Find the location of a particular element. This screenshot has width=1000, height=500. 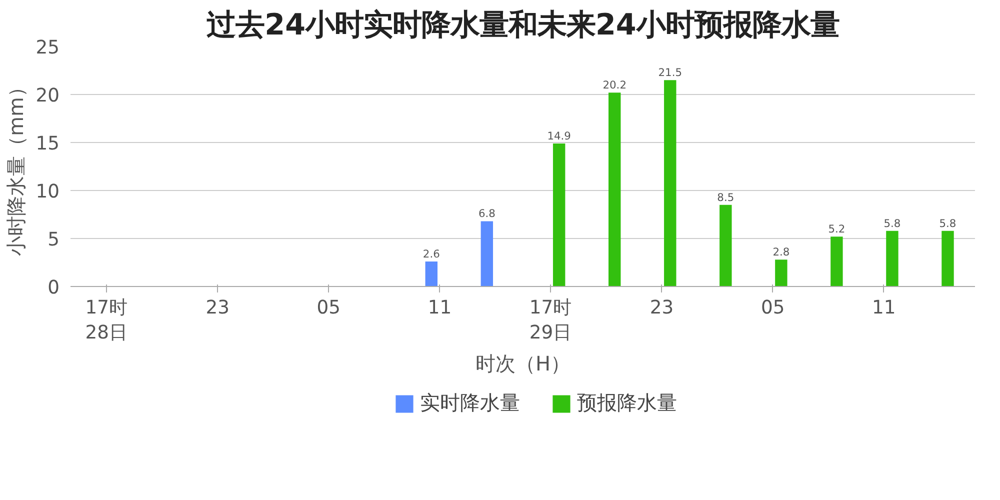

y-tick-label: 5 is located at coordinates (54, 240).